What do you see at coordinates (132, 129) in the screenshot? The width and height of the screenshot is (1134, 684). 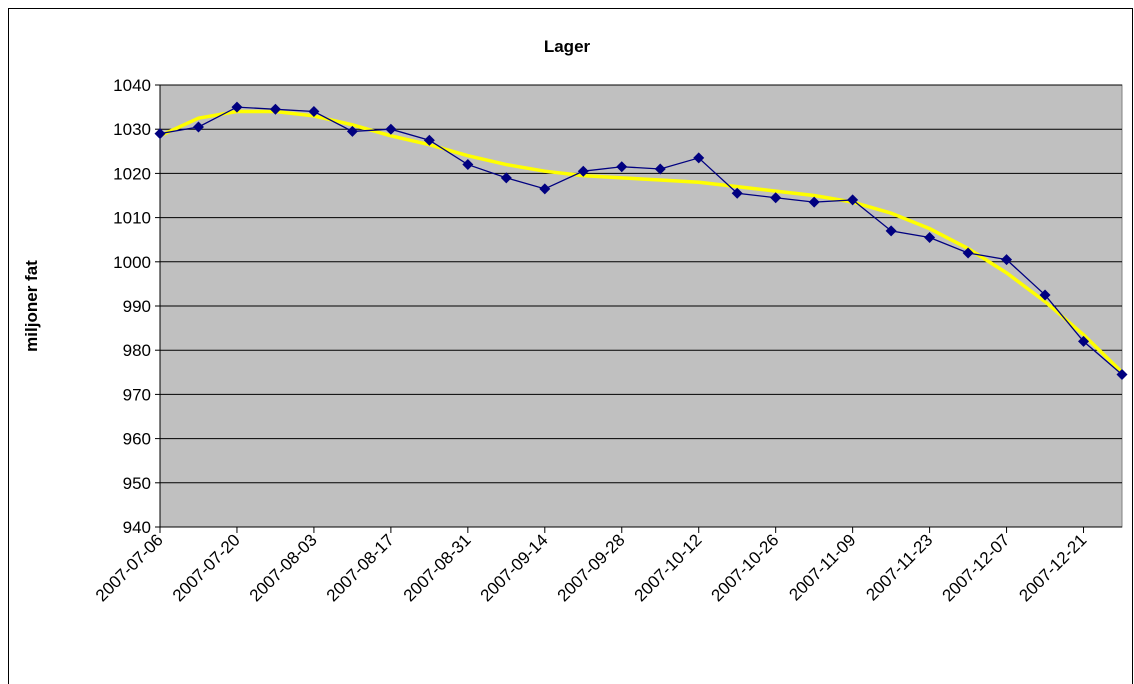 I see `y-tick-label: 1030` at bounding box center [132, 129].